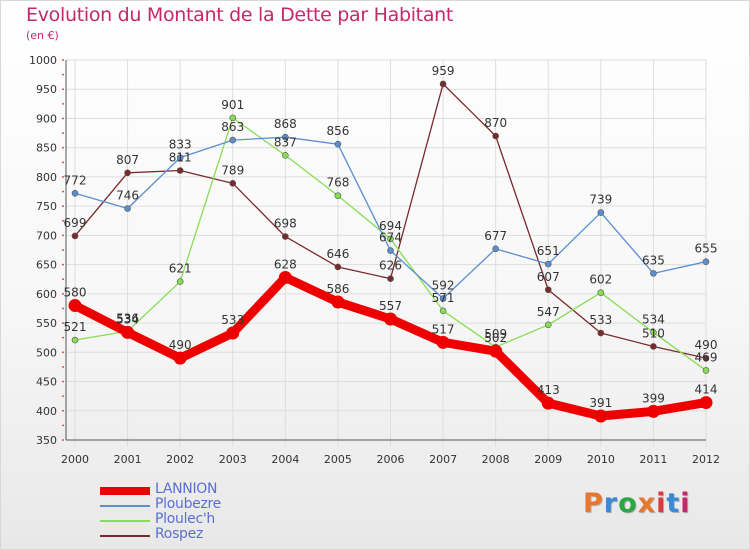  I want to click on data-label: 536, so click(127, 318).